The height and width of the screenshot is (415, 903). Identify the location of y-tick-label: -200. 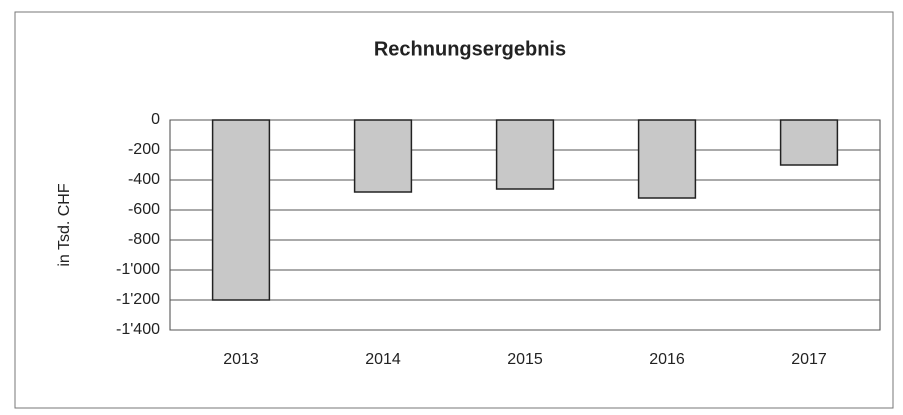
(144, 149).